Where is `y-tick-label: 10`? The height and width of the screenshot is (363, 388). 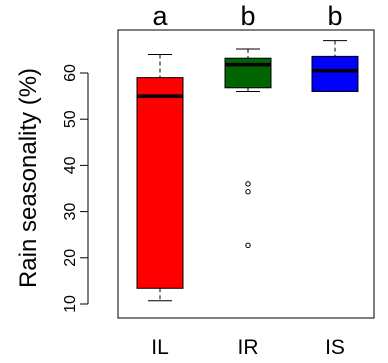 y-tick-label: 10 is located at coordinates (70, 304).